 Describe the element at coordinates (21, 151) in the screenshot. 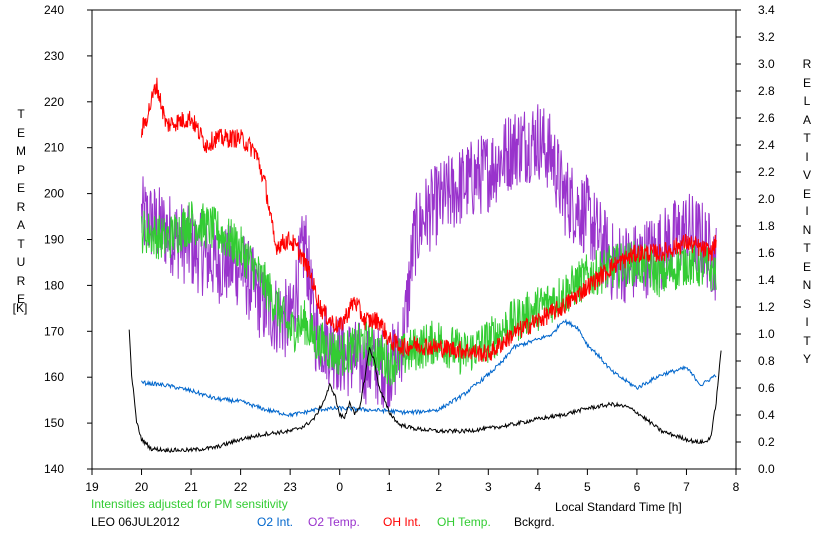

I see `axis-label-letter: M` at that location.